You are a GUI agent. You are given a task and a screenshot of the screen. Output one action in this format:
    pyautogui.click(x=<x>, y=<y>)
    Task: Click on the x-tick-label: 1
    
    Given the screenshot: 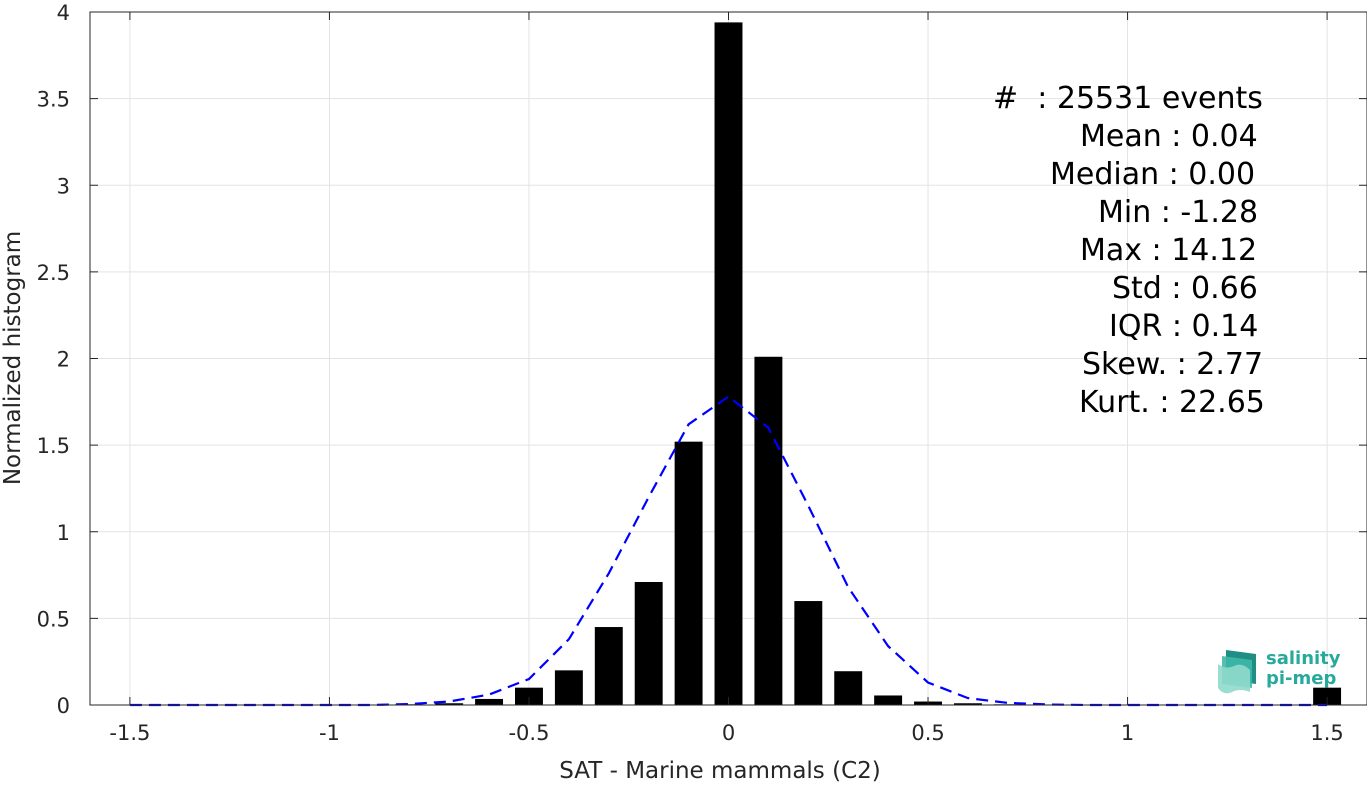 What is the action you would take?
    pyautogui.click(x=1127, y=733)
    